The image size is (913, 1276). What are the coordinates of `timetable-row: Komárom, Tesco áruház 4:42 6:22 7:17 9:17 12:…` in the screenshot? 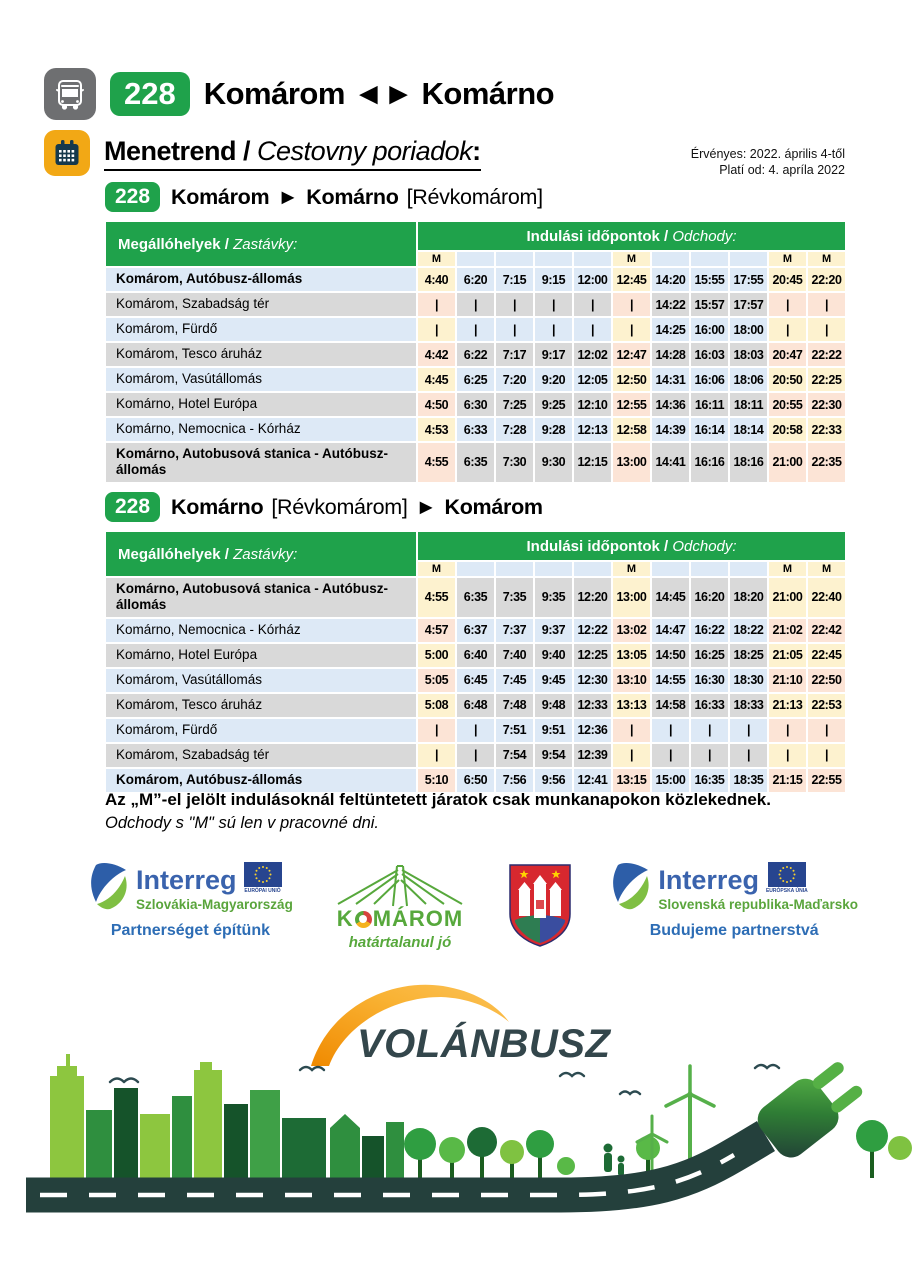 It's located at (476, 354).